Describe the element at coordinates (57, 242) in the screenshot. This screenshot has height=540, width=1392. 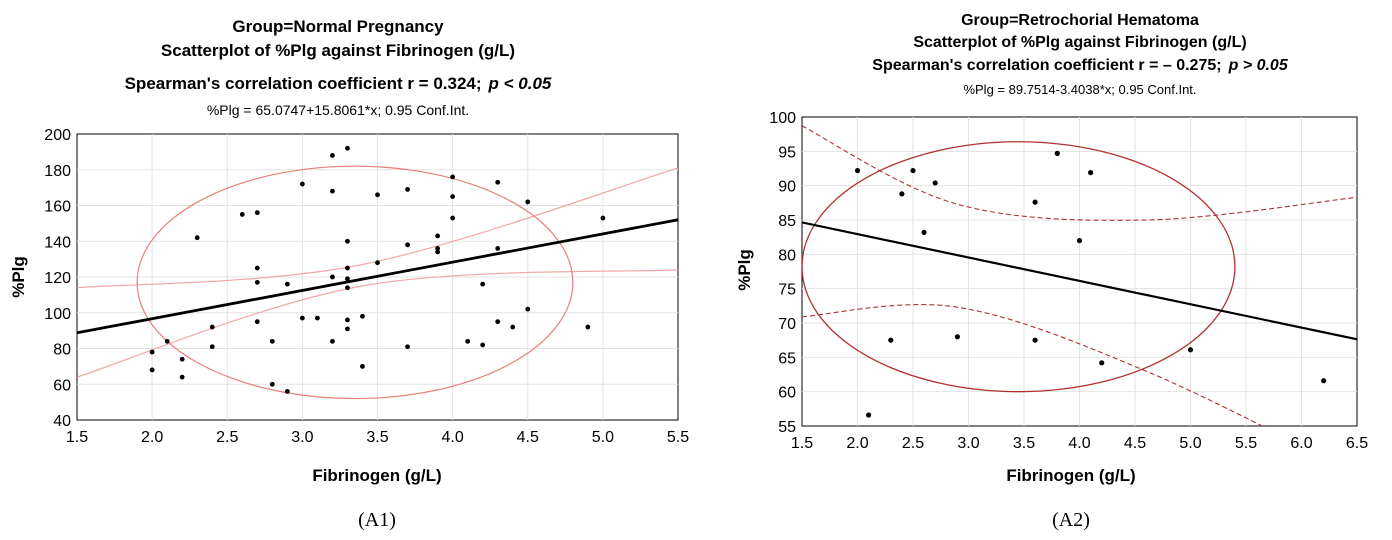
I see `chart-a1-y-tick-label: 140` at that location.